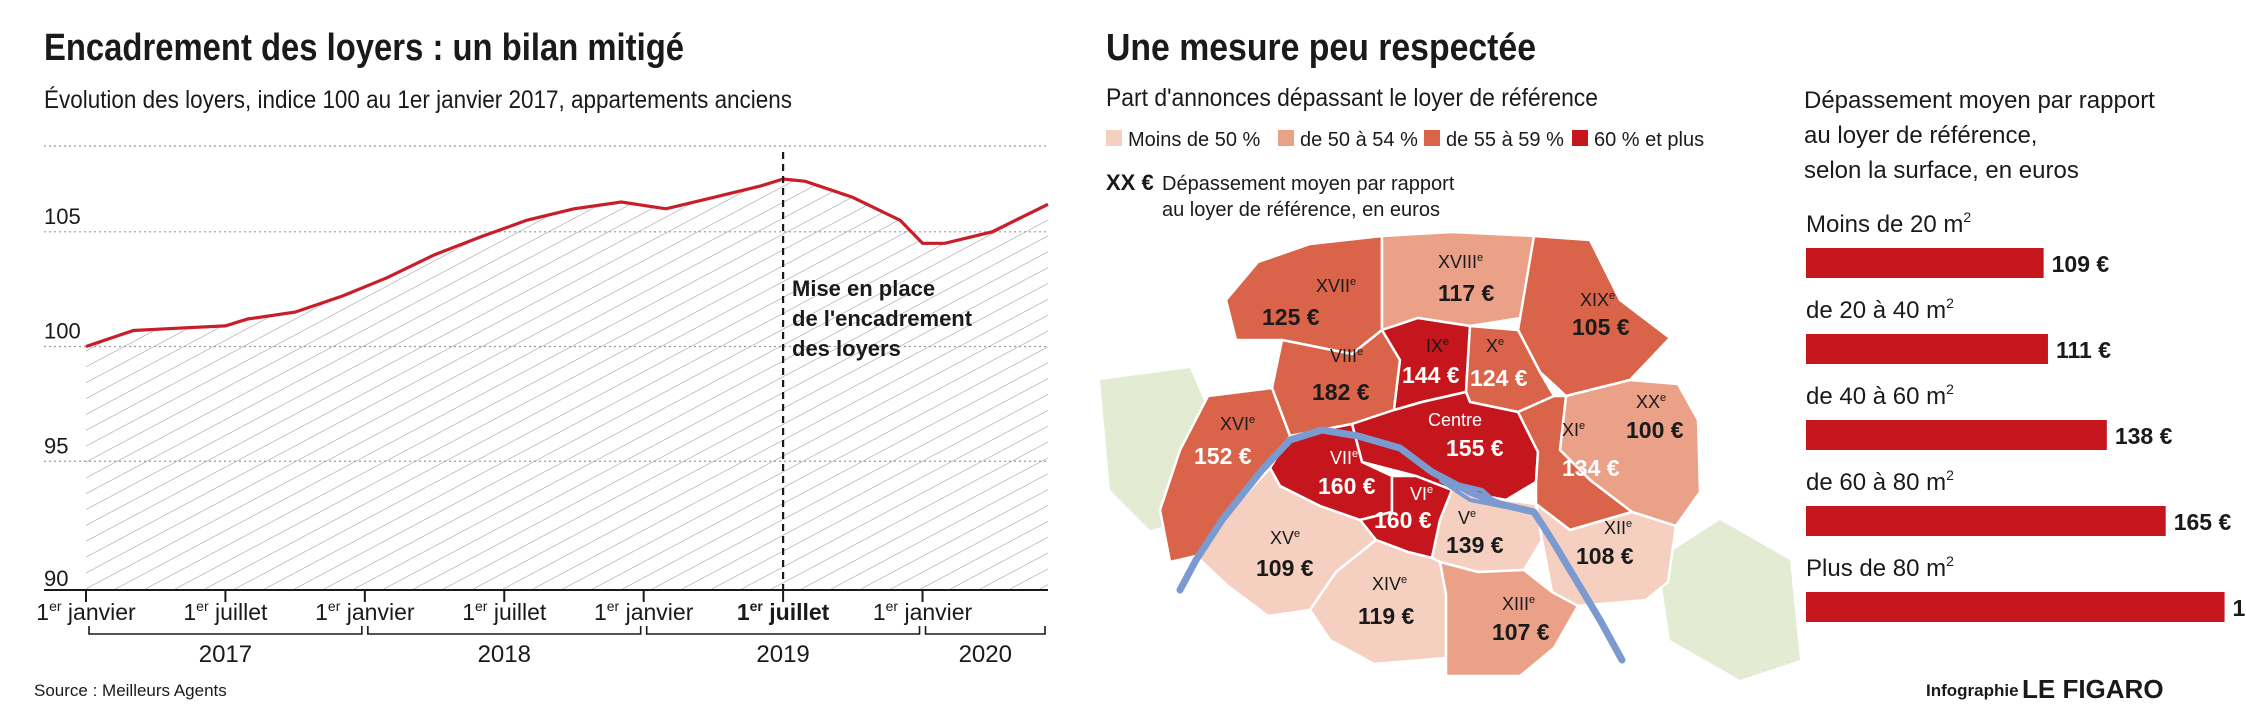 The height and width of the screenshot is (725, 2246). I want to click on label-v: Ve, so click(1467, 518).